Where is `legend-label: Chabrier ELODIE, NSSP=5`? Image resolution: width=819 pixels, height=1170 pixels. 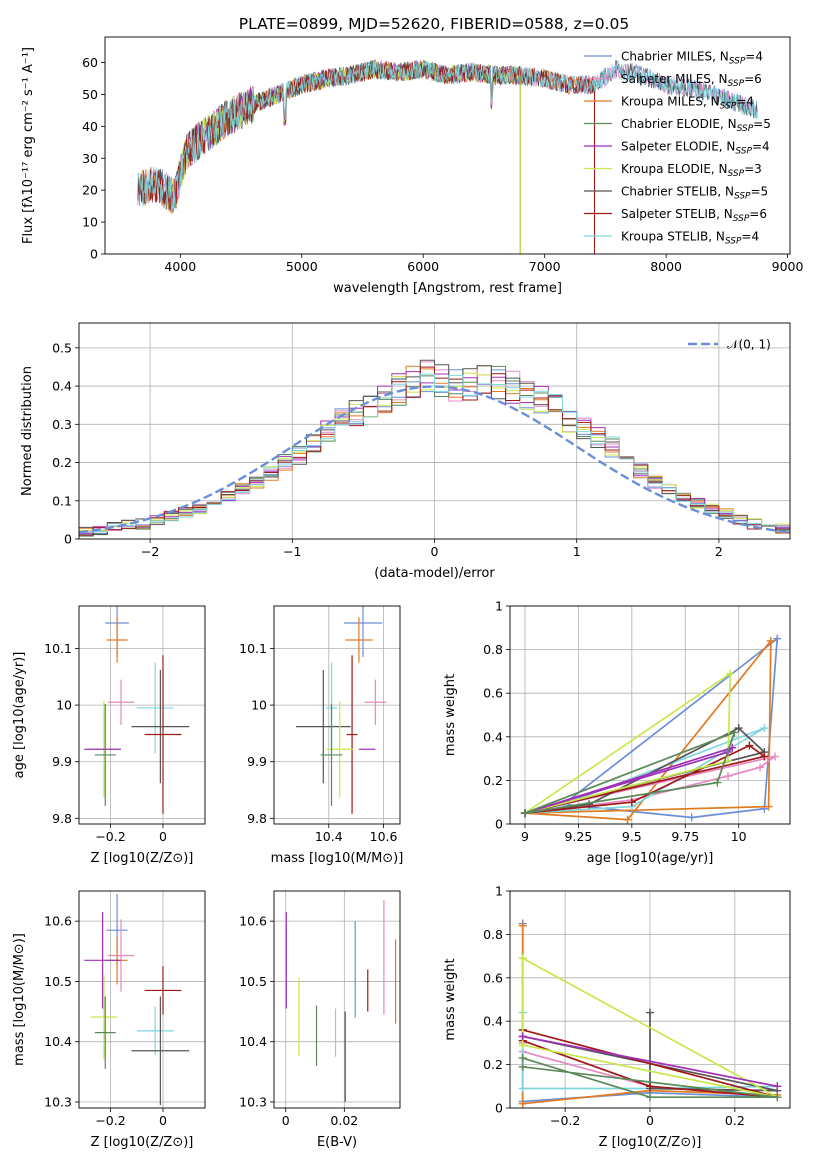
legend-label: Chabrier ELODIE, NSSP=5 is located at coordinates (696, 125).